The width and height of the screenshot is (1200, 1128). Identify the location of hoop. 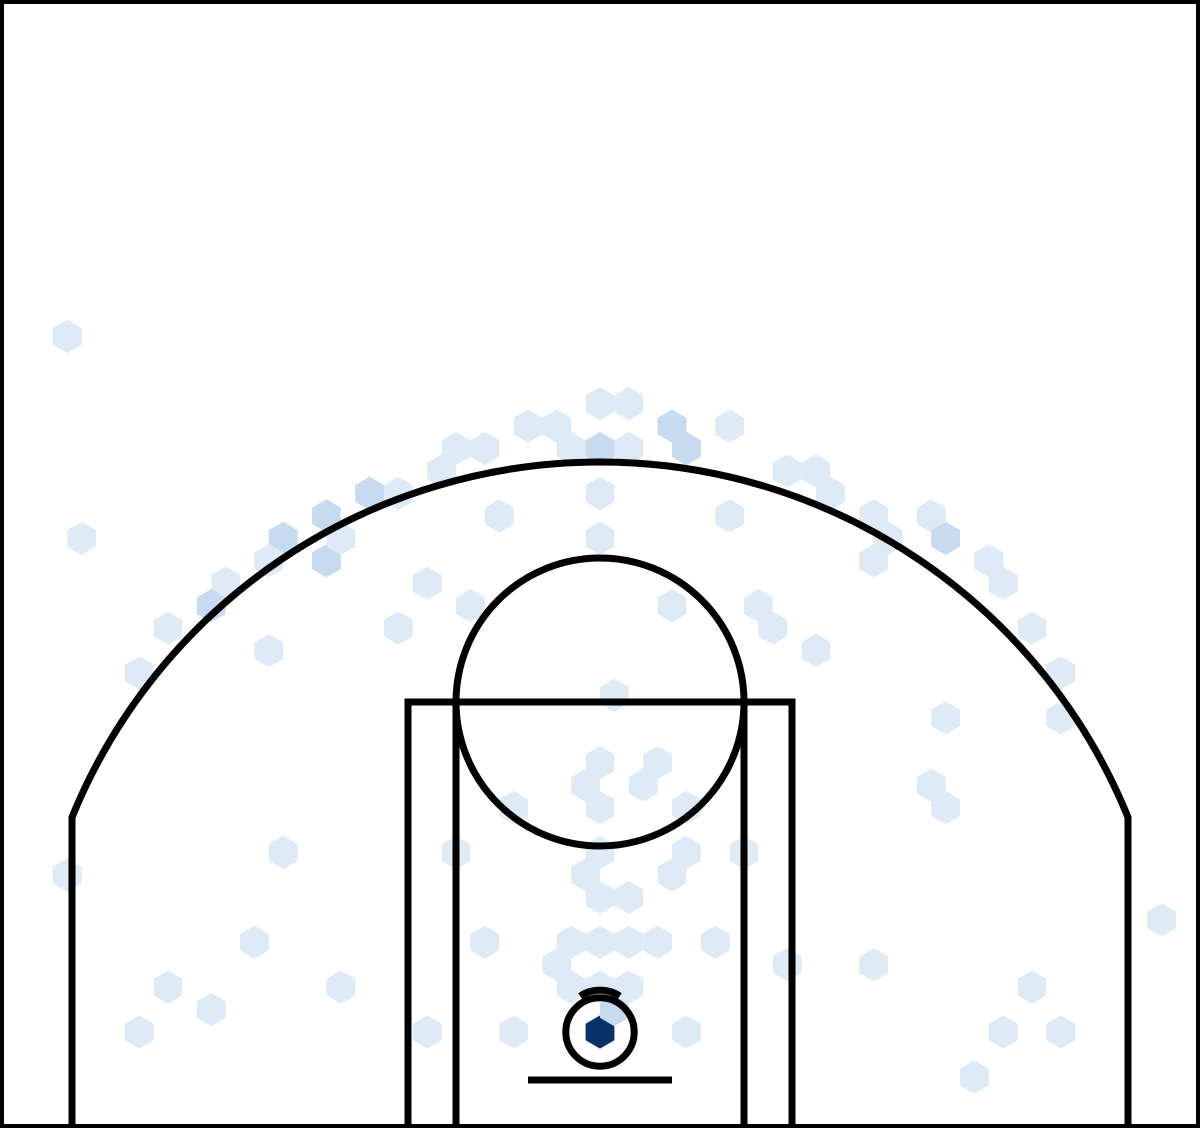
(600, 1032).